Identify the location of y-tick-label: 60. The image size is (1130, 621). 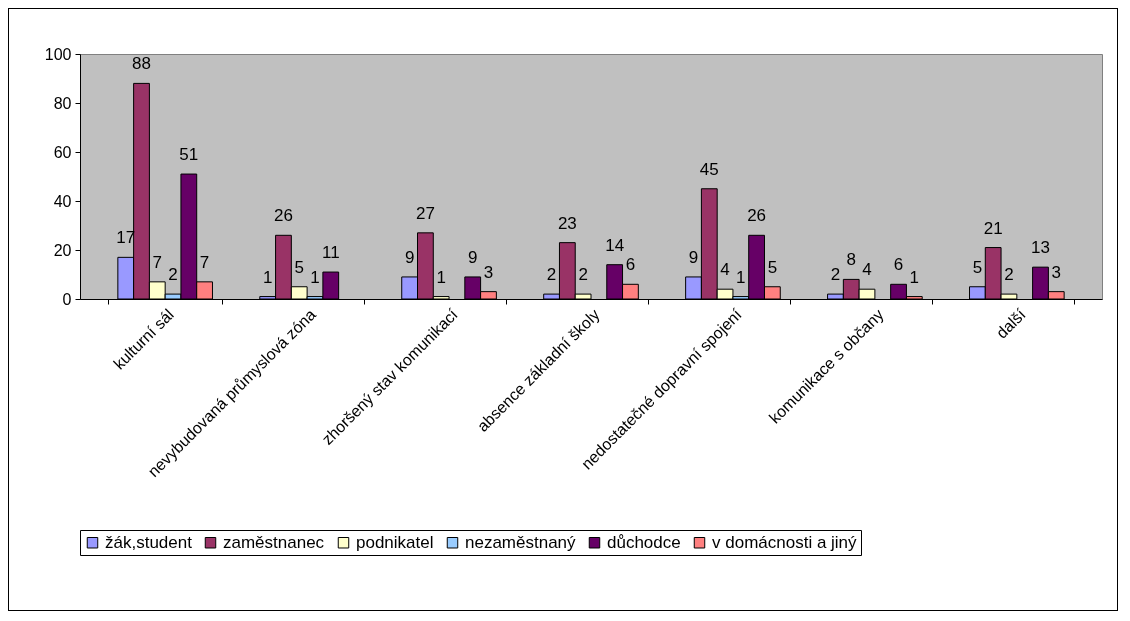
(62, 152).